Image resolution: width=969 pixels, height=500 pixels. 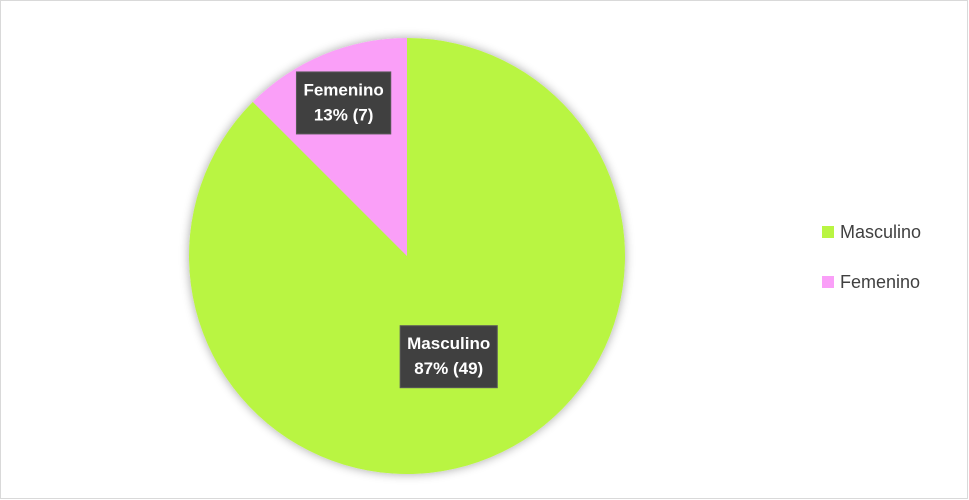 I want to click on legend-label: Femenino, so click(x=880, y=282).